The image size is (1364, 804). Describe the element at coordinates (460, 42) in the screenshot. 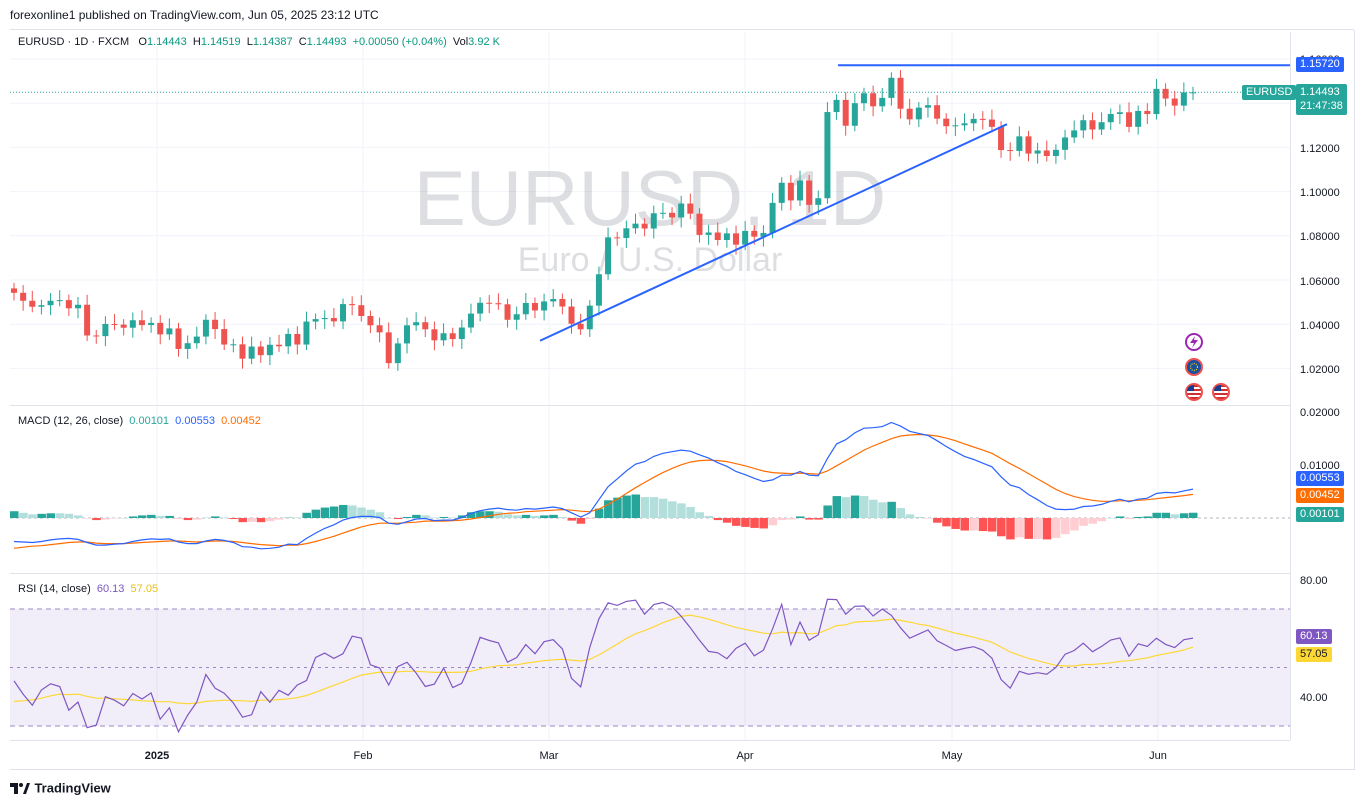

I see `vol-label: Vol` at that location.